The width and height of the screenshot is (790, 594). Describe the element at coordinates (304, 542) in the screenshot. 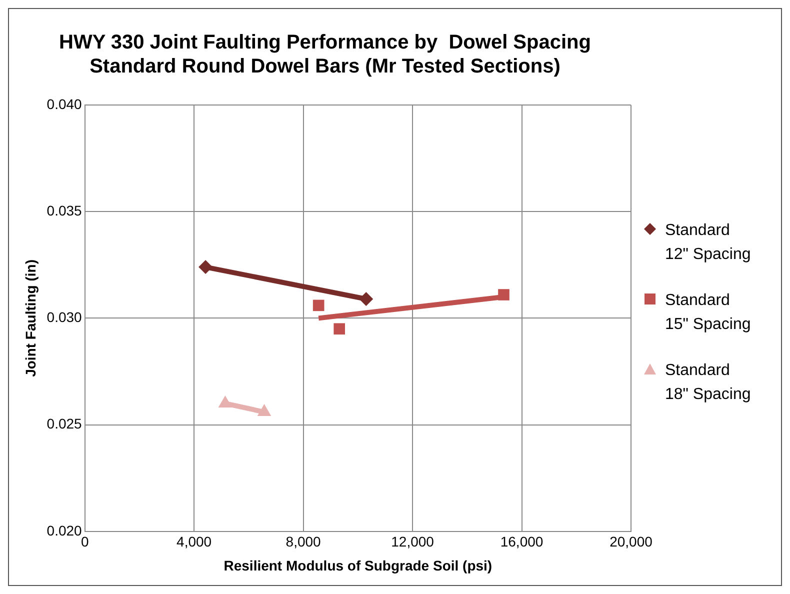

I see `x-tick-label: 8,000` at that location.